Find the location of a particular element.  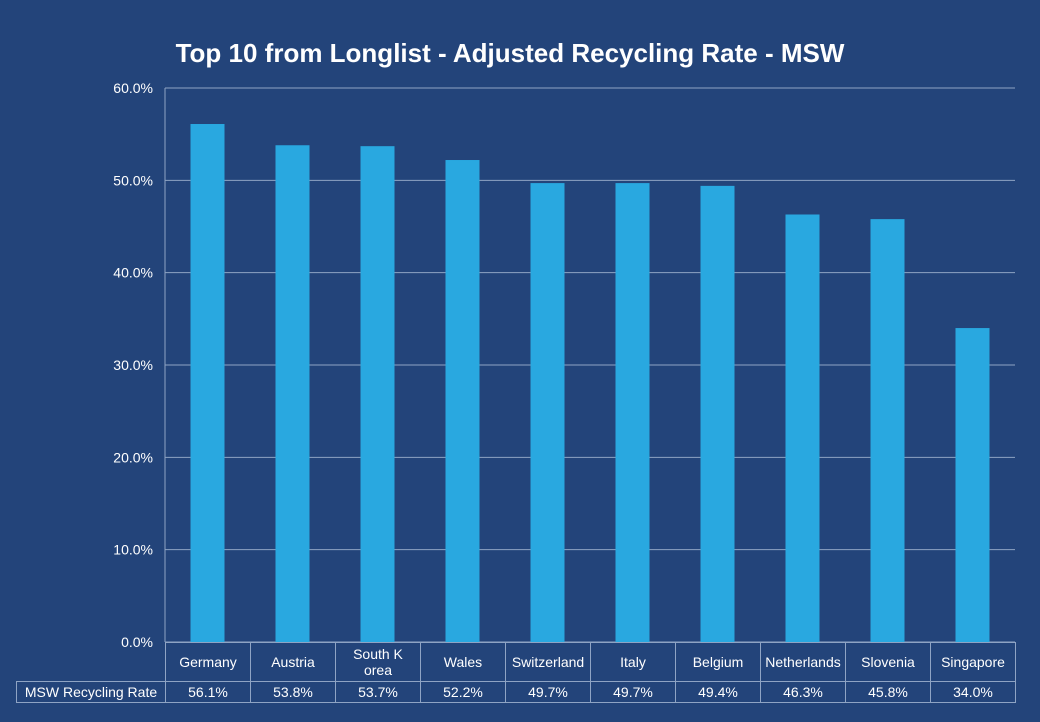

y-tick-label: 40.0% is located at coordinates (133, 273).